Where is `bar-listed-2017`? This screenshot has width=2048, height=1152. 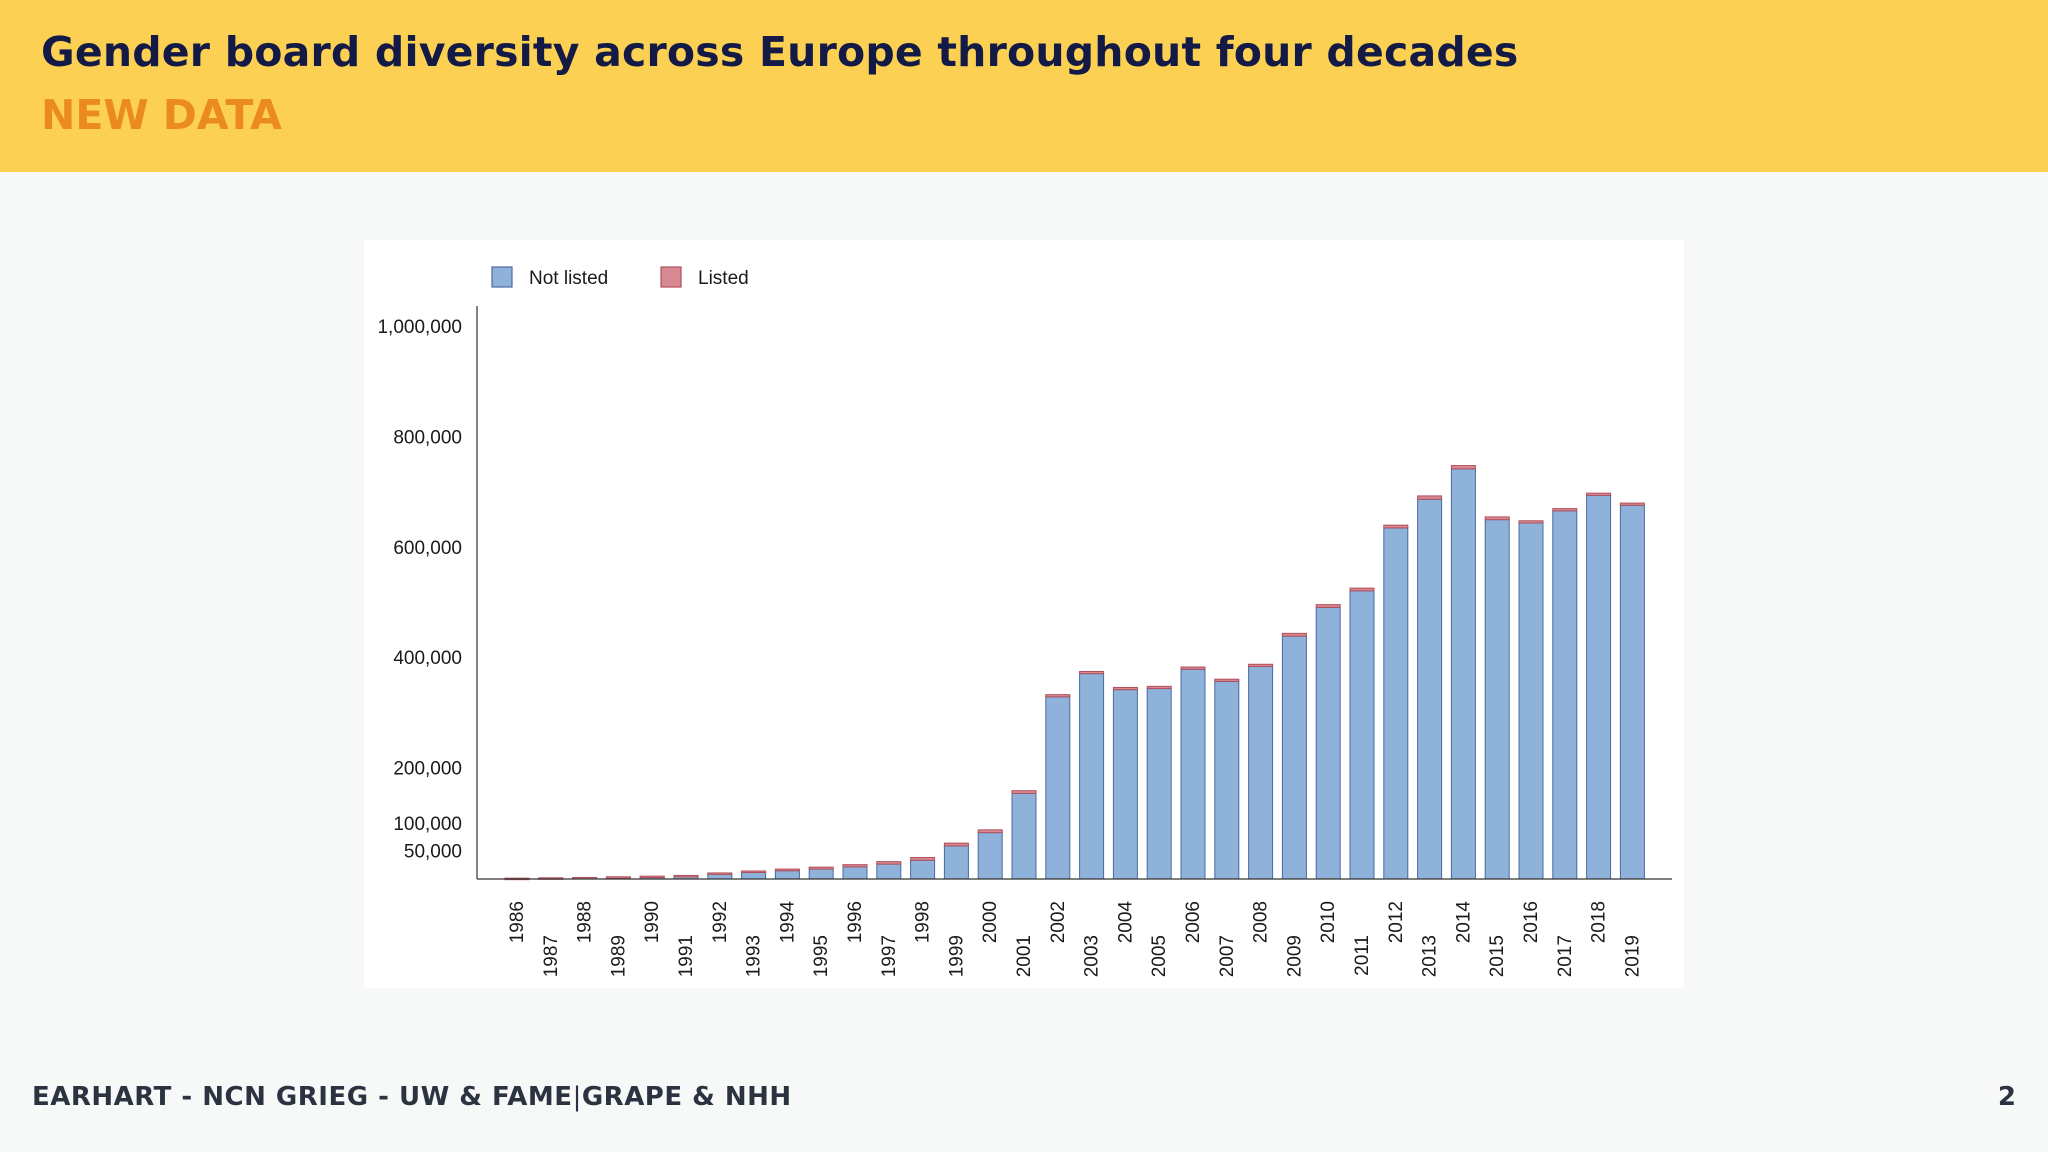
bar-listed-2017 is located at coordinates (1565, 510).